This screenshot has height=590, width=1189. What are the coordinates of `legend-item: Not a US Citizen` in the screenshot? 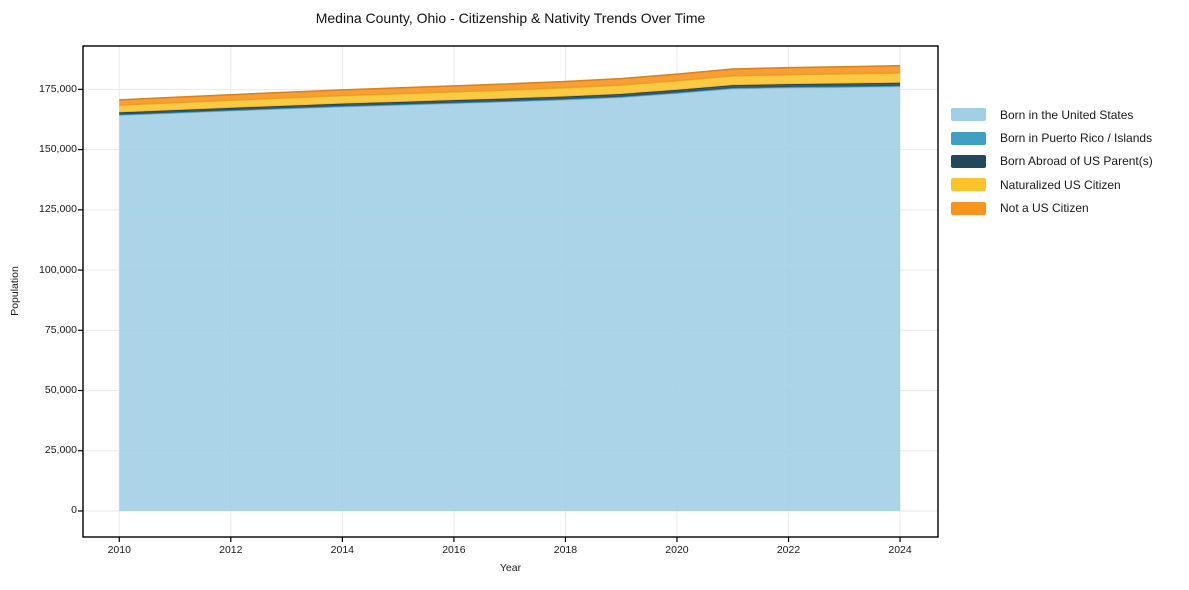 It's located at (1052, 208).